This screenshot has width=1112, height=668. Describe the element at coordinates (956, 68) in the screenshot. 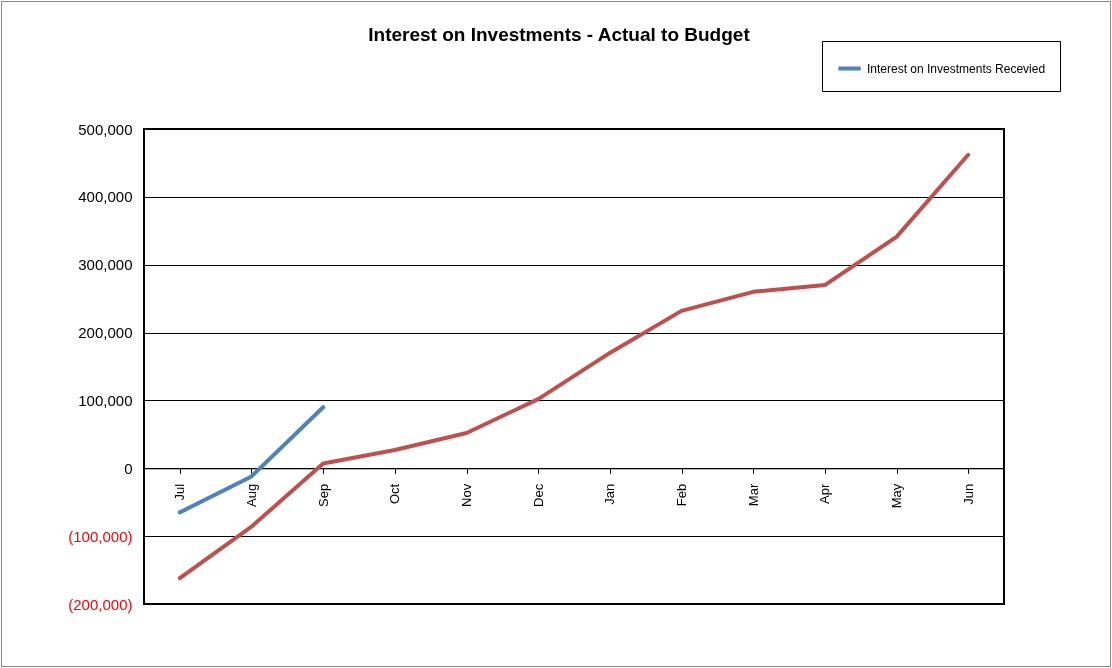

I see `legend-label: Interest on Investments Recevied` at that location.